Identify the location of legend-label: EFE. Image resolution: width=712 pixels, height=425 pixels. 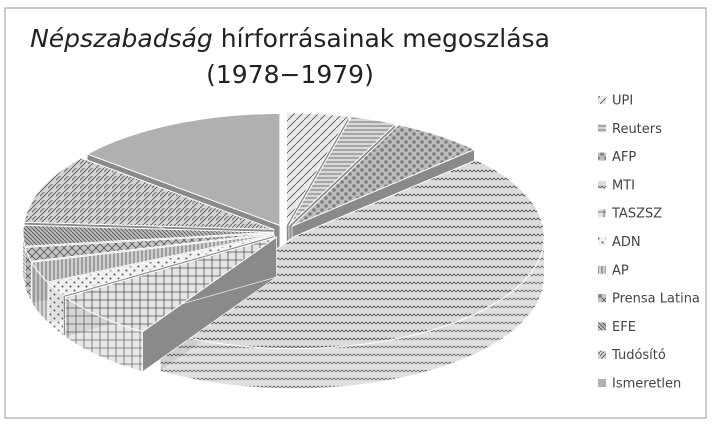
(624, 327).